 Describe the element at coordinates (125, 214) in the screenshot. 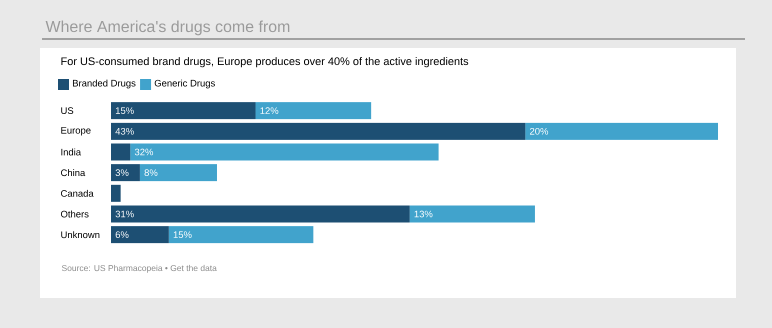

I see `data-label: 31%` at that location.